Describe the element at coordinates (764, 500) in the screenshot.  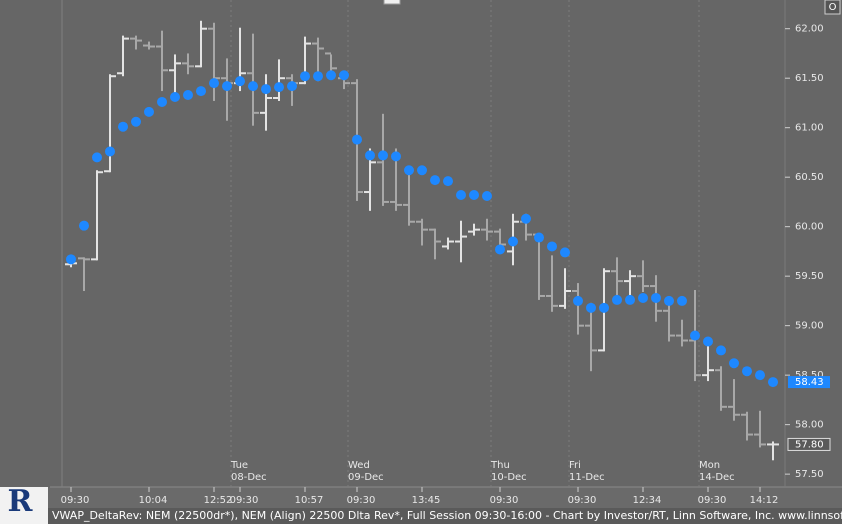
I see `x-tick-label: 14:12` at that location.